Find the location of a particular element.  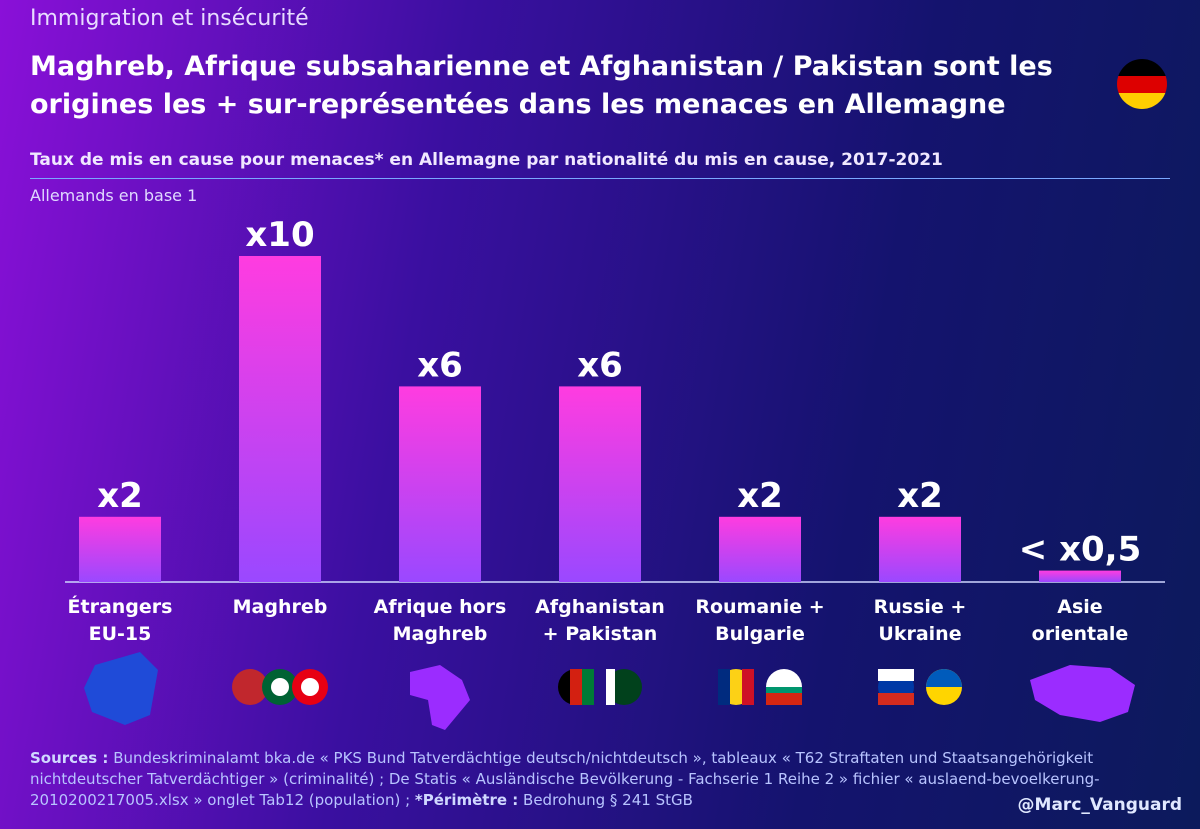

icon-africa is located at coordinates (440, 697).